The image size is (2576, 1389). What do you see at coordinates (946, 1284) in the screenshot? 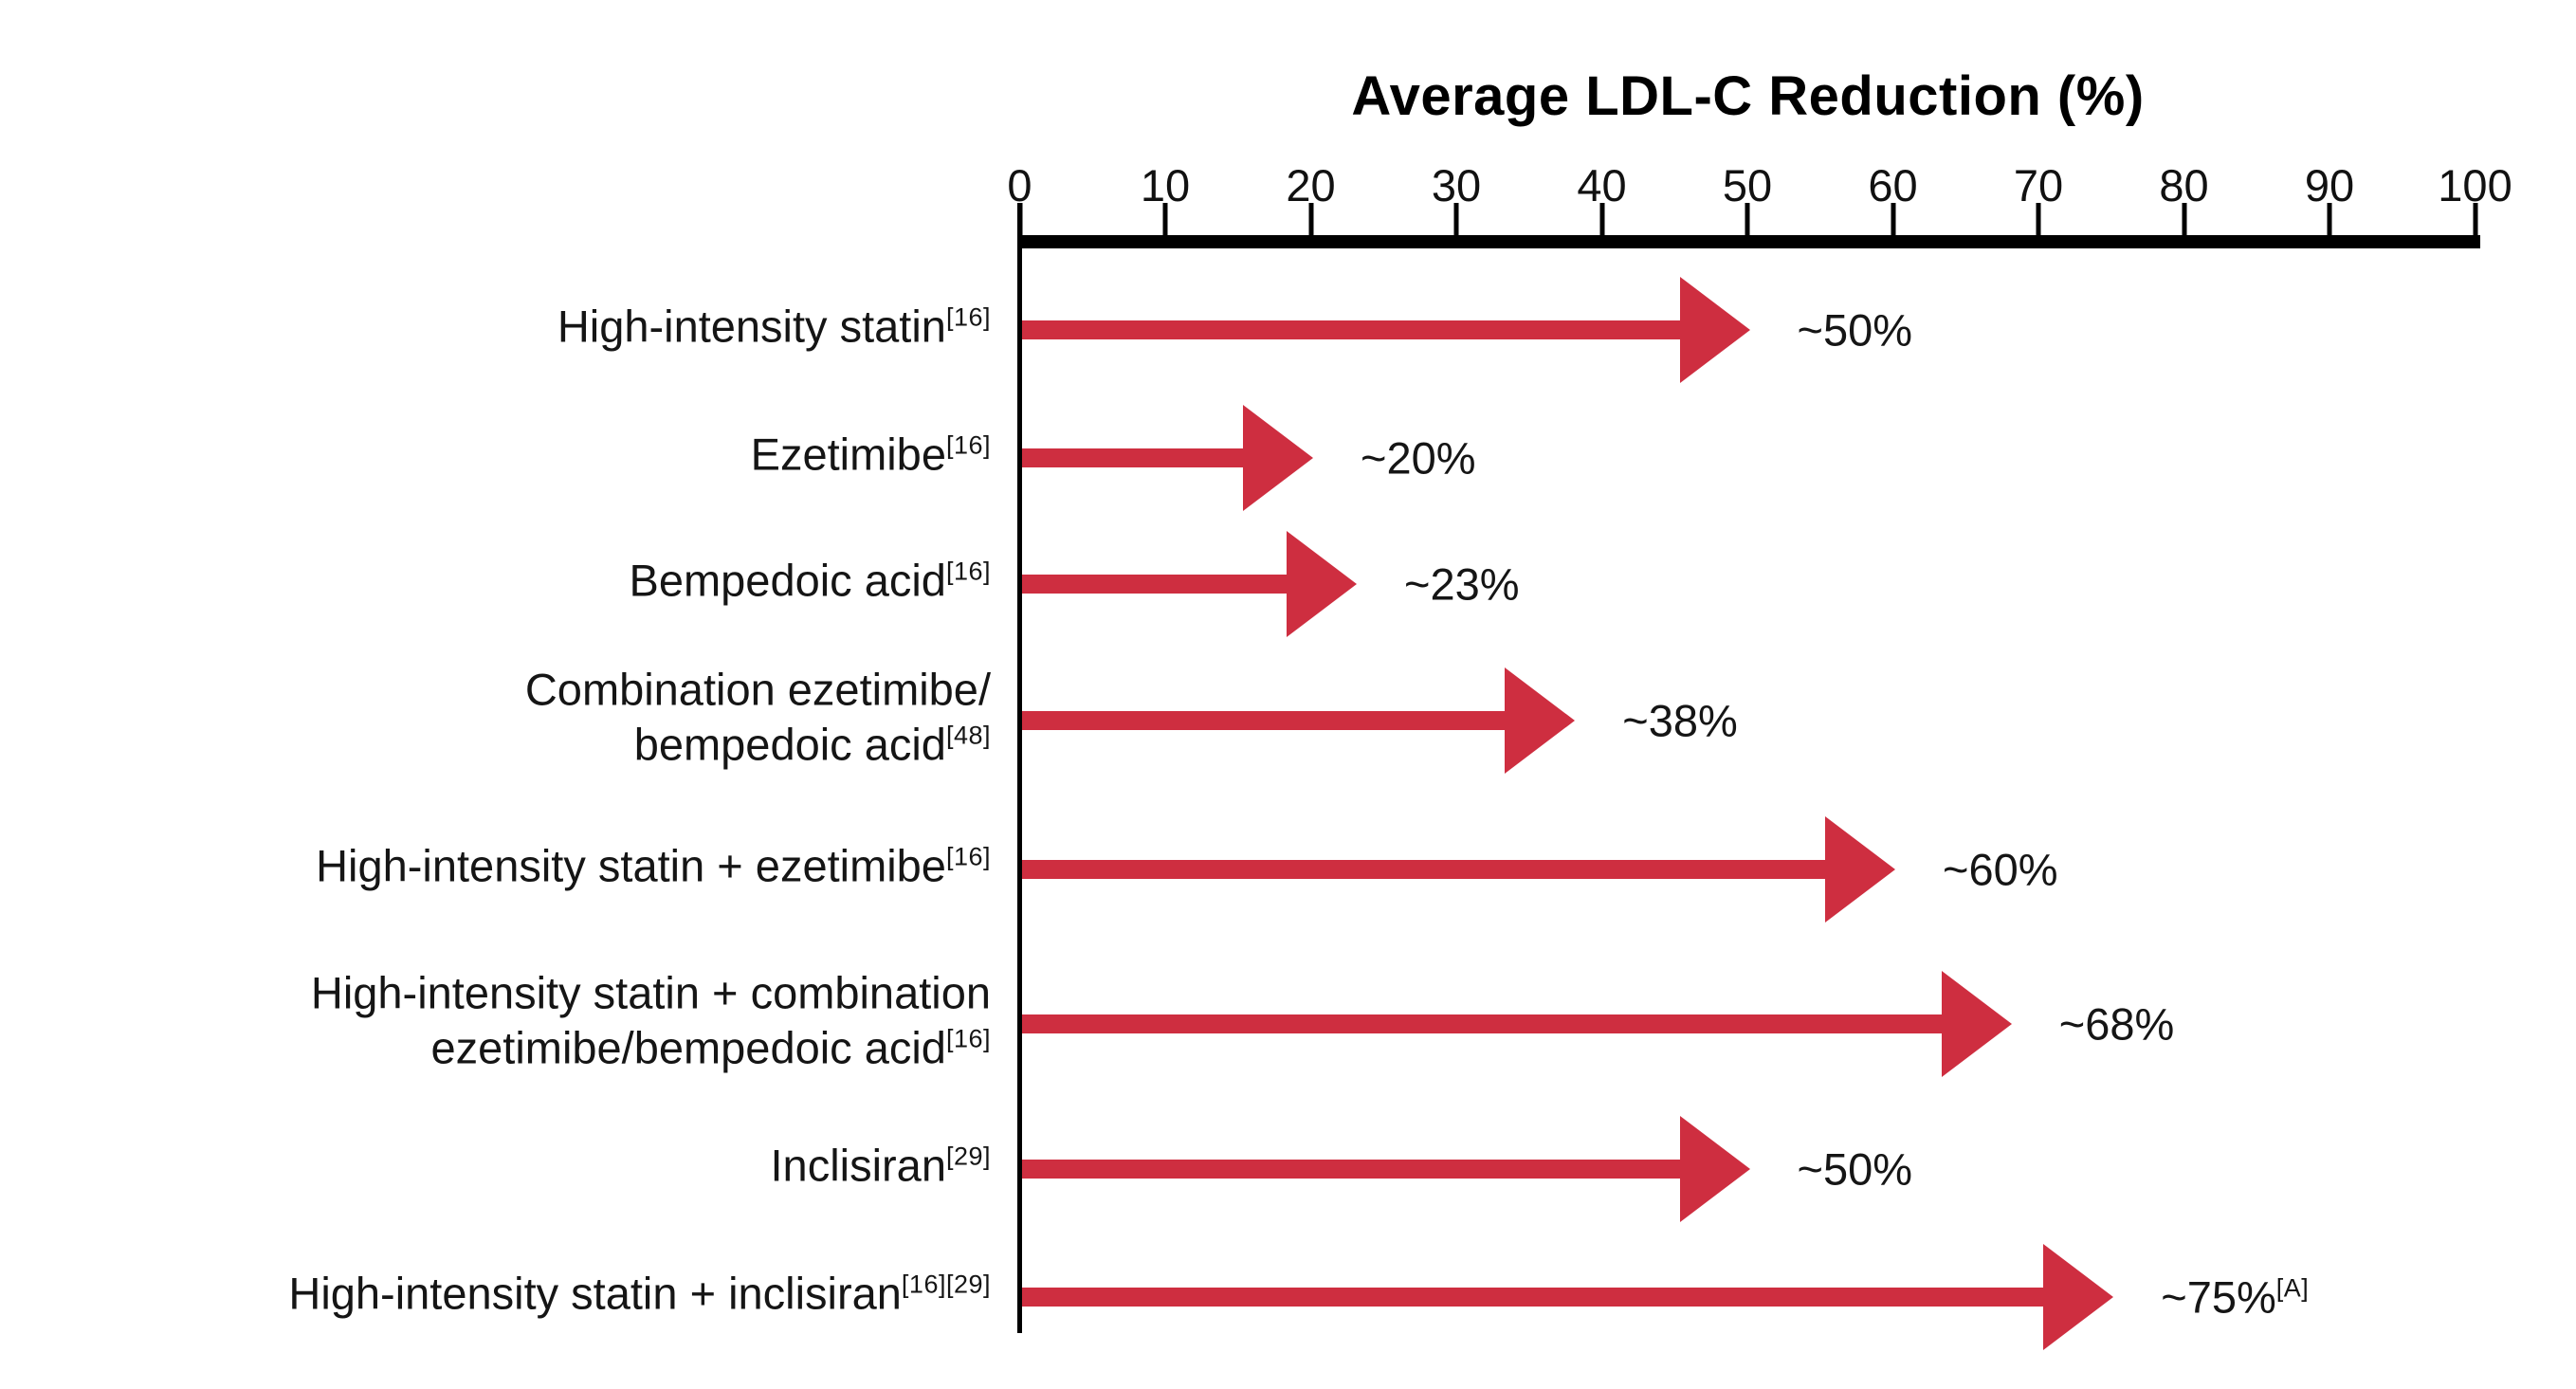
I see `reference-superscript: [16][29]` at bounding box center [946, 1284].